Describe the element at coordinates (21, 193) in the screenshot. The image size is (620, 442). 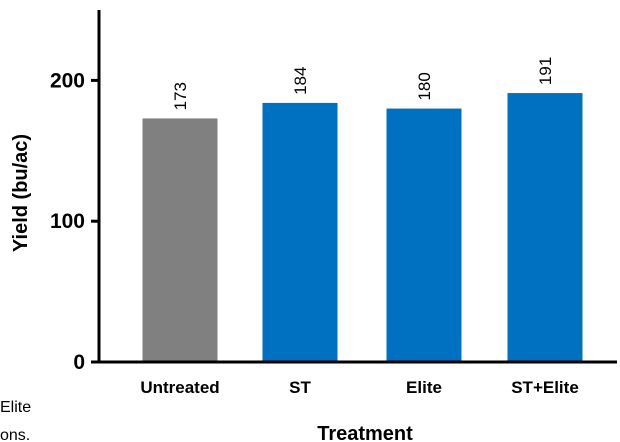
I see `y-axis-title: Yield (bu/ac)` at that location.